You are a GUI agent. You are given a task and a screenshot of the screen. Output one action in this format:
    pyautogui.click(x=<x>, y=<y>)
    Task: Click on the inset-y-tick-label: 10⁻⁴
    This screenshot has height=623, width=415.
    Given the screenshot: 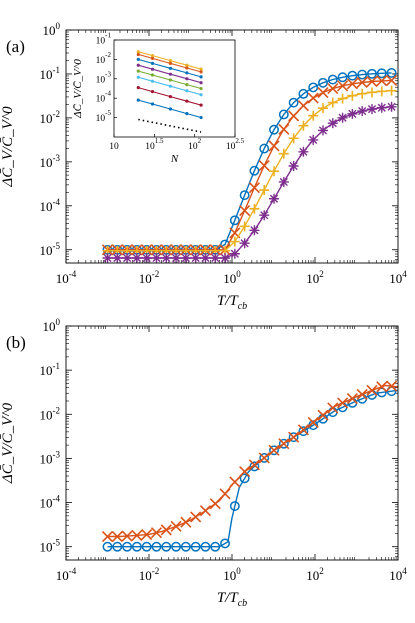 What is the action you would take?
    pyautogui.click(x=104, y=97)
    